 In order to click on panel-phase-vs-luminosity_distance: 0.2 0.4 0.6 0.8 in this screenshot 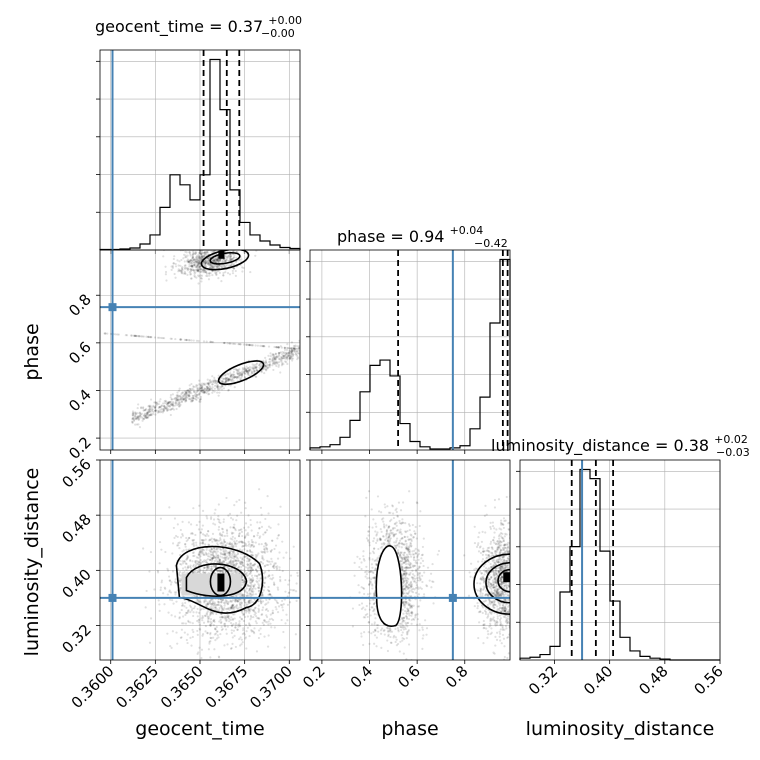, I will do `click(405, 575)`.